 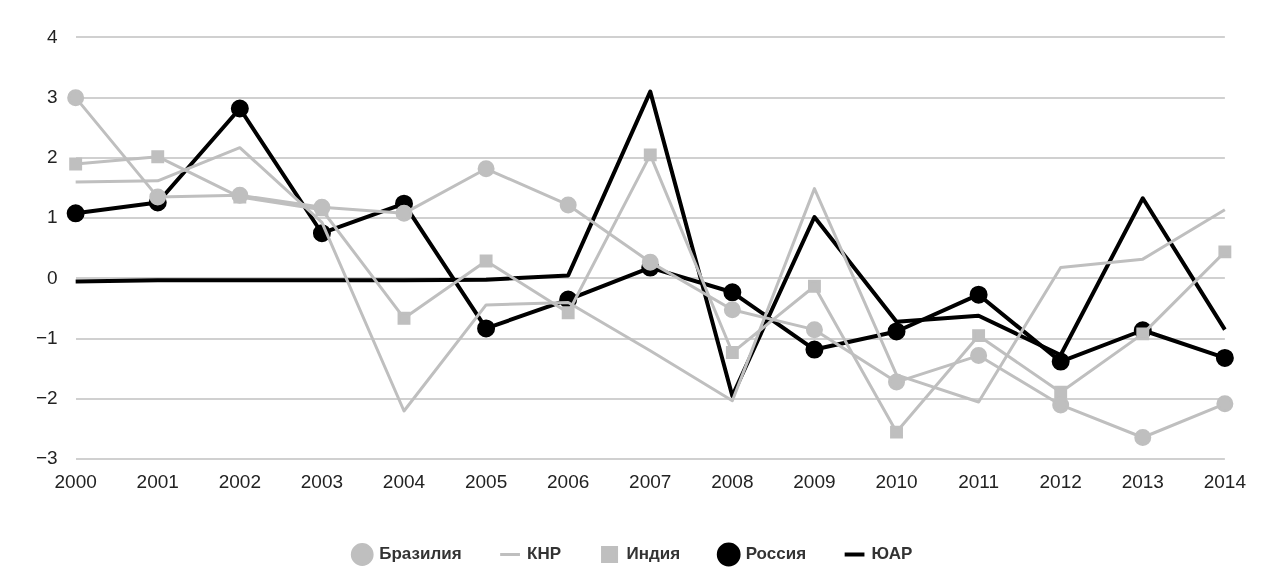 I want to click on x-tick-label: 2010, so click(x=896, y=481).